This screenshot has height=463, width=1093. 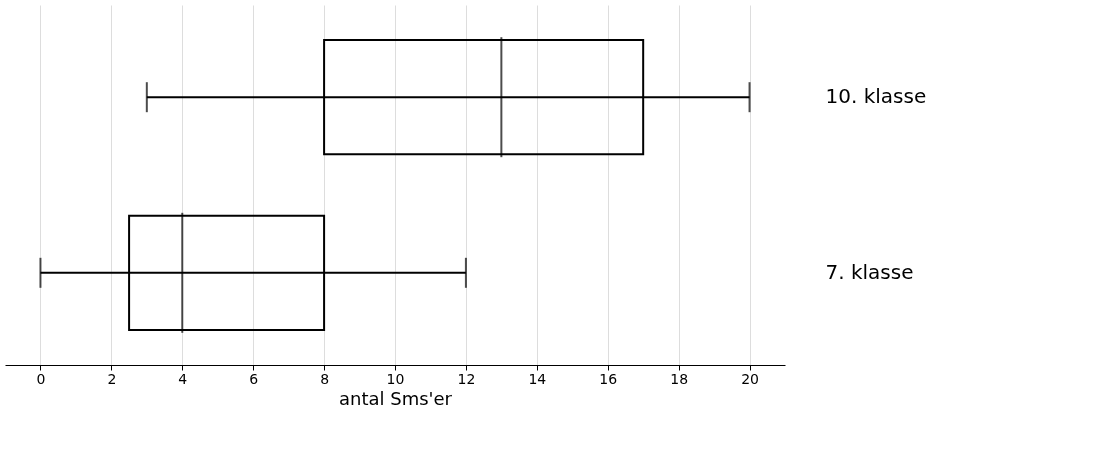 I want to click on x-tick-label: 4, so click(x=183, y=378).